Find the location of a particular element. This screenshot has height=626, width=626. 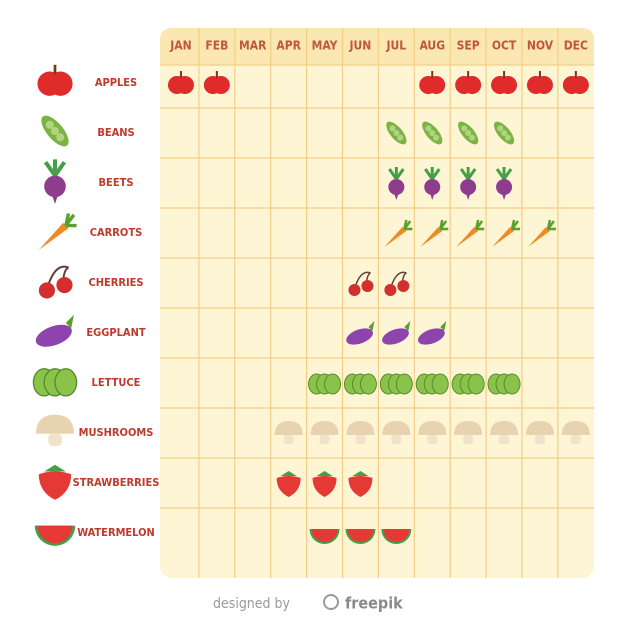

row-label: APPLES is located at coordinates (116, 82).